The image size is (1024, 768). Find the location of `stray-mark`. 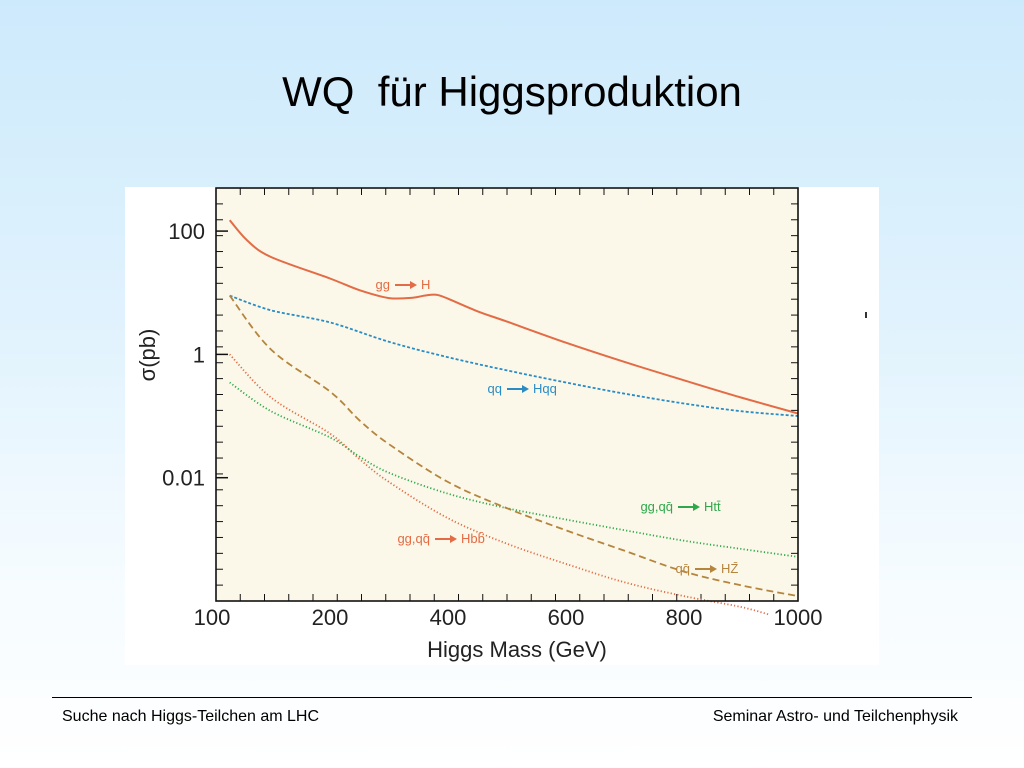

stray-mark is located at coordinates (866, 315).